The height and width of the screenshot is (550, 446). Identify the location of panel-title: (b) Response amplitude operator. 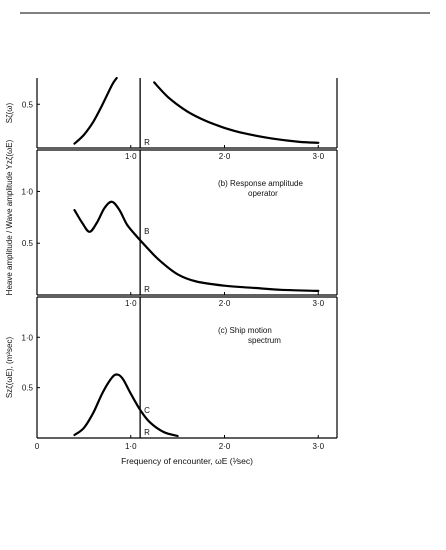
(260, 188).